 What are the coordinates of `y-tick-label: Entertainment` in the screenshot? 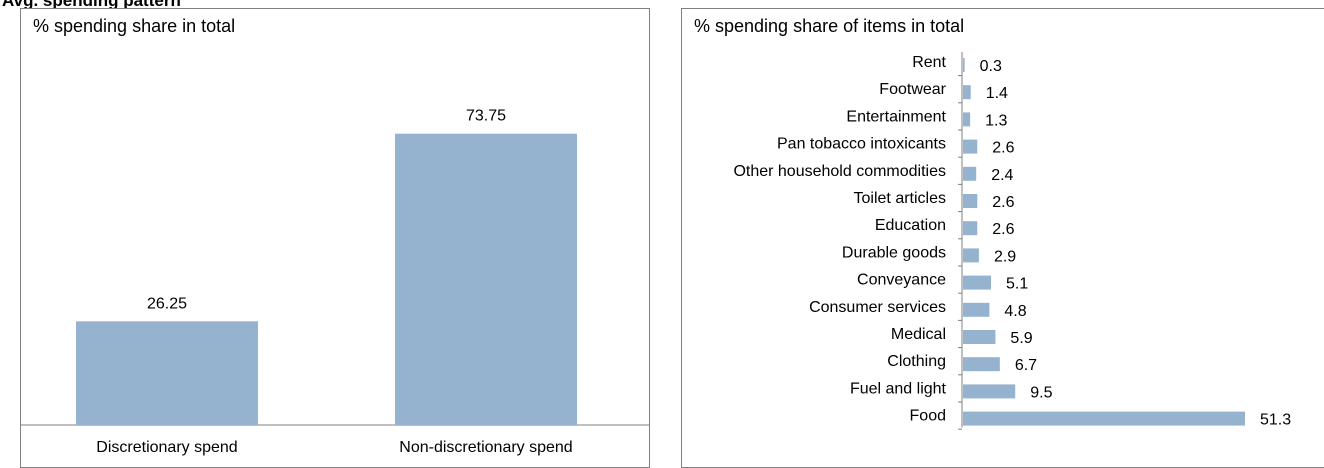 It's located at (896, 116).